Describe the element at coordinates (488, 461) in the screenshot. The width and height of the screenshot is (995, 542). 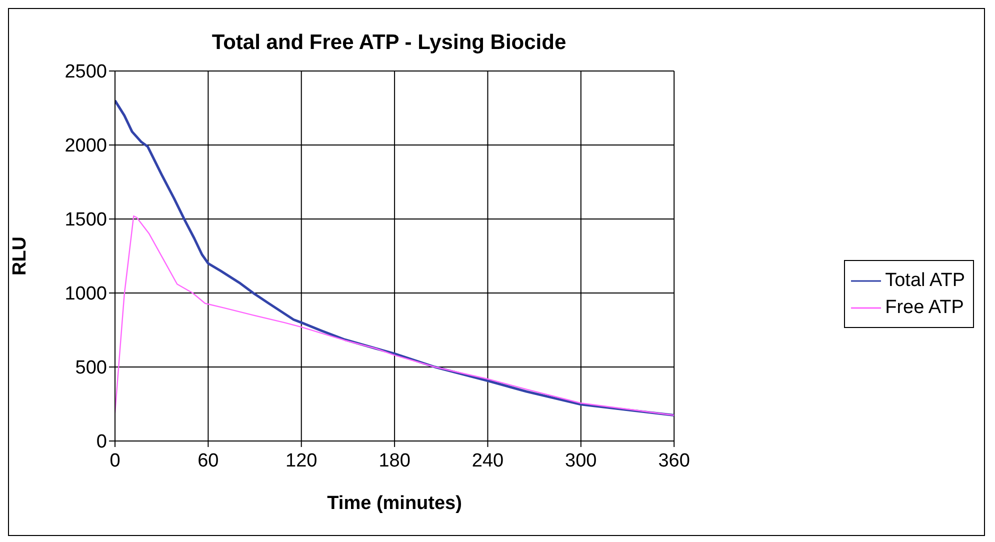
I see `x-tick-label: 240` at that location.